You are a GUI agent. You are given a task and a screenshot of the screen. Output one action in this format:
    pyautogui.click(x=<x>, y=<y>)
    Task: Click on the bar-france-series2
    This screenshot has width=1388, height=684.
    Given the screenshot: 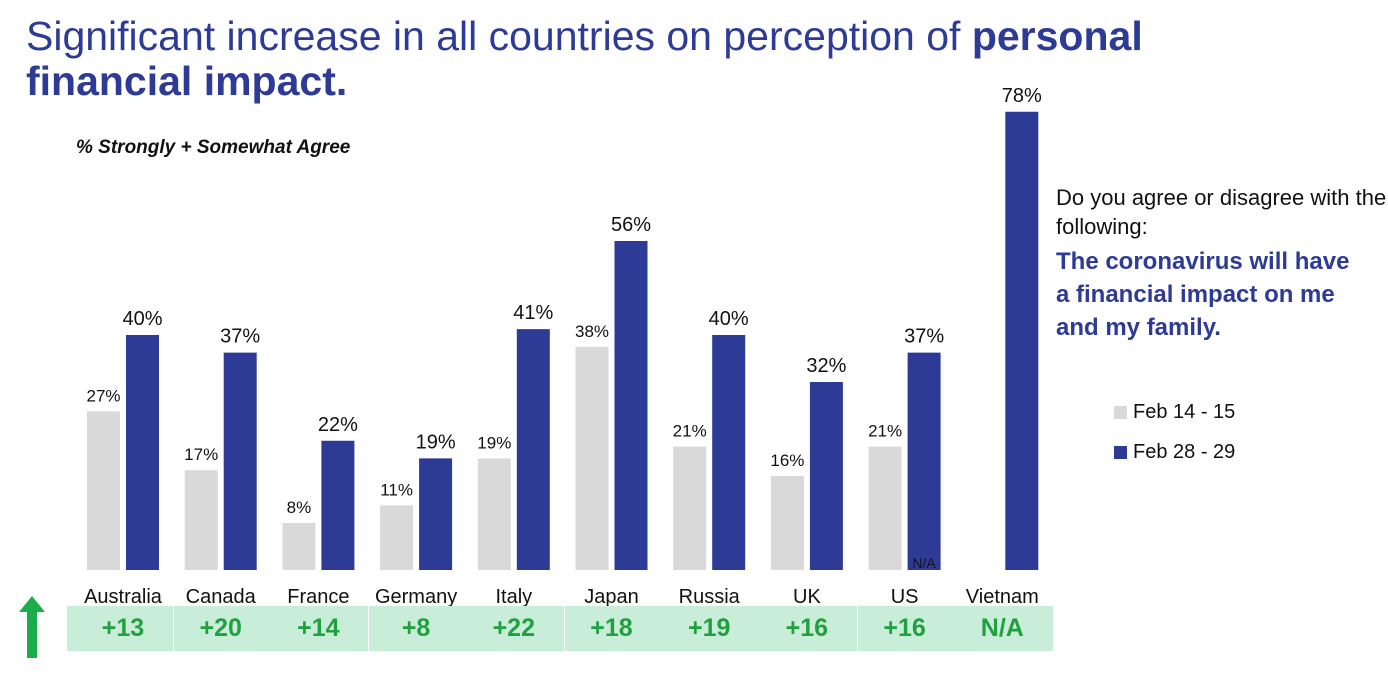 What is the action you would take?
    pyautogui.click(x=338, y=505)
    